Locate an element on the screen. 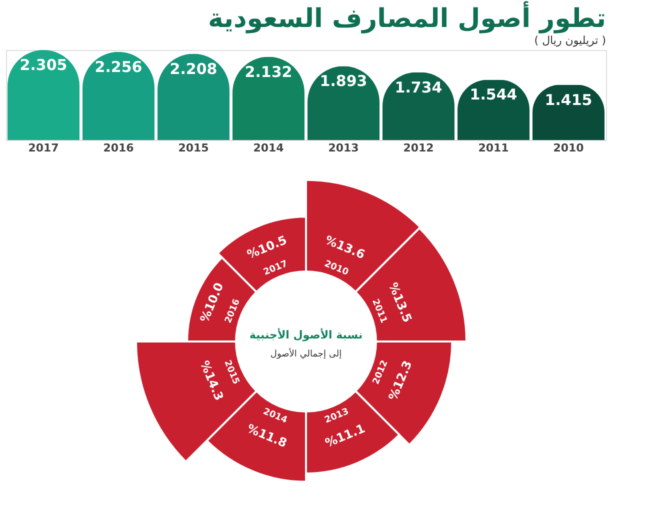  chart-title: تطور أصول المصارف السعودية is located at coordinates (407, 17).